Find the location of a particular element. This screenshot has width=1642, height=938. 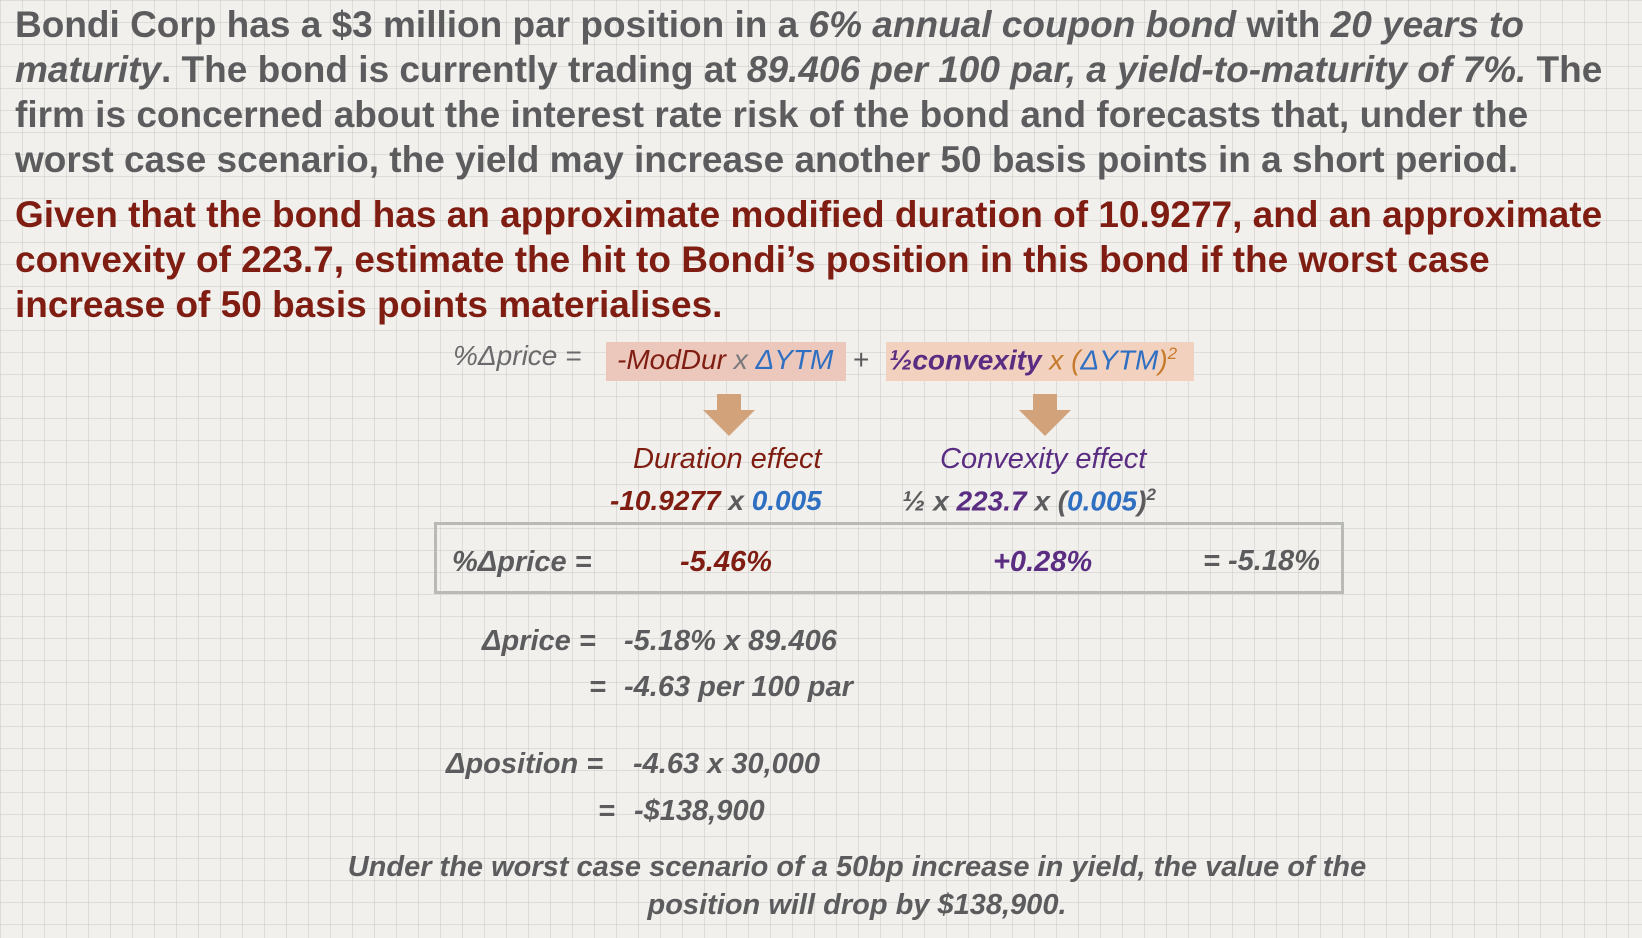

result-label: %Δprice = is located at coordinates (522, 562).